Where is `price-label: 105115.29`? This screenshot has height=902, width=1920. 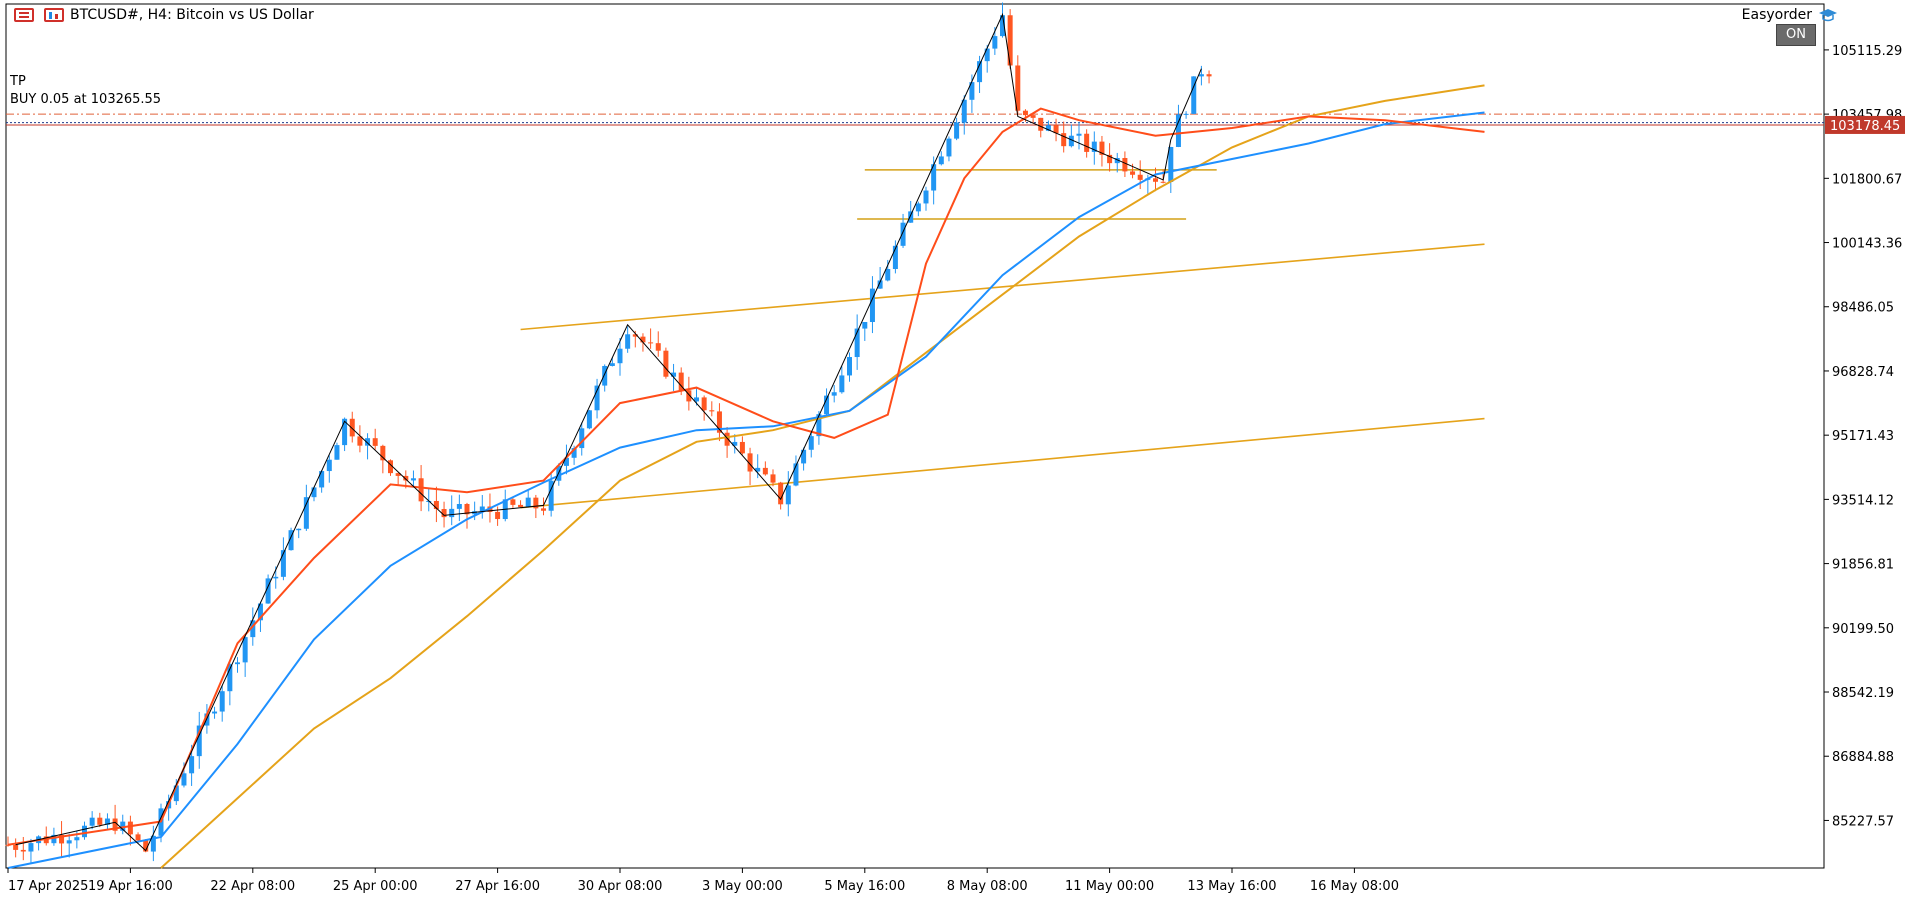 price-label: 105115.29 is located at coordinates (1867, 51).